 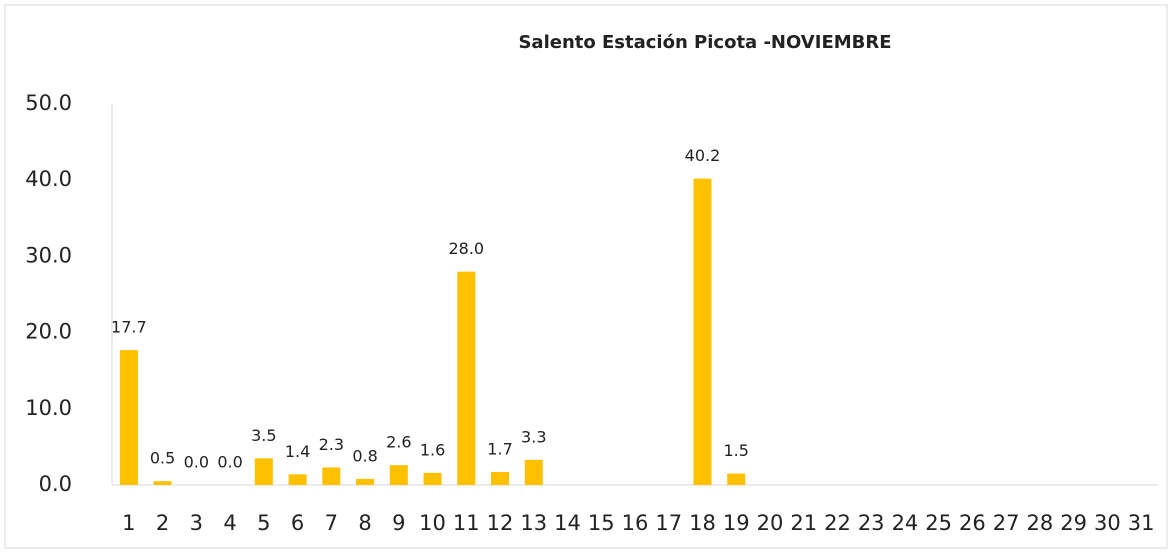 I want to click on x-tick-label: 11, so click(x=466, y=523).